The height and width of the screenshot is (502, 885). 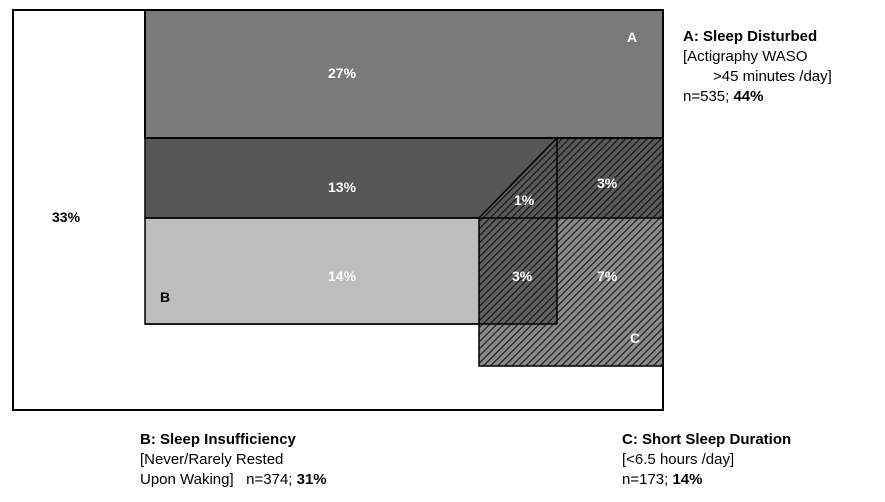 I want to click on set-letter-c: C, so click(x=635, y=338).